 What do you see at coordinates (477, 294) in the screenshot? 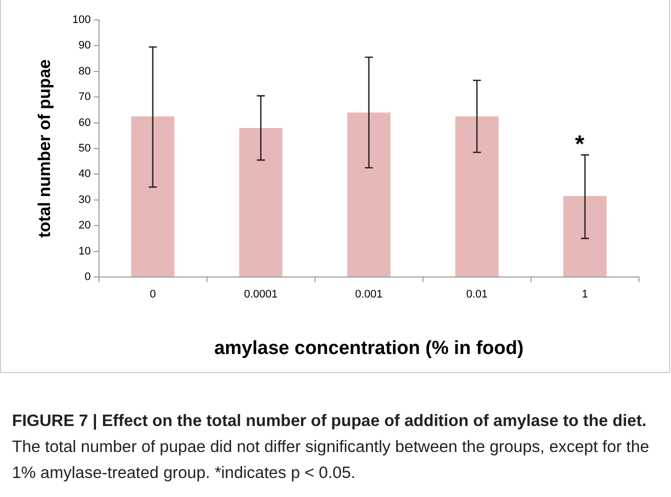
I see `x-tick-label: 0.01` at bounding box center [477, 294].